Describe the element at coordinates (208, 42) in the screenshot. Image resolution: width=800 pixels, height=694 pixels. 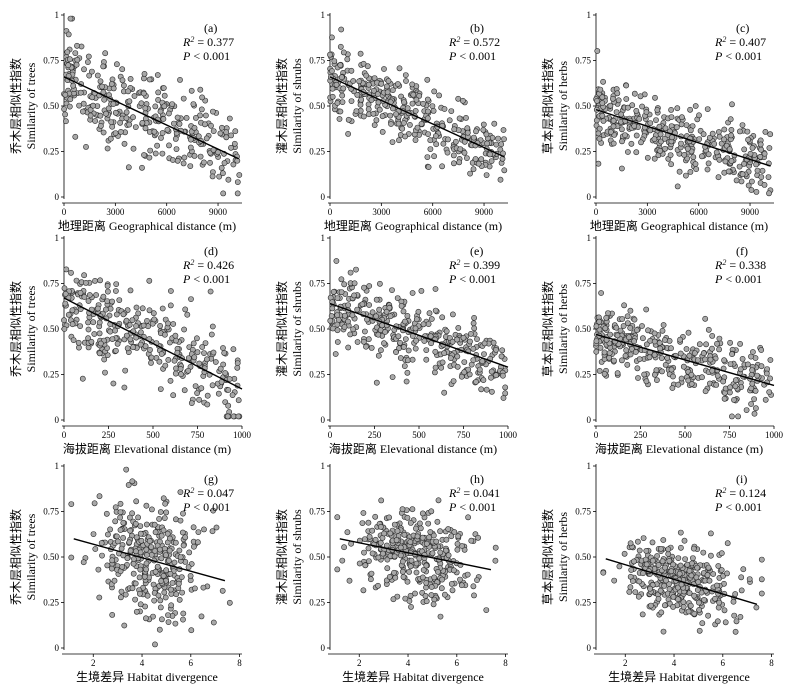
I see `r-squared-label: R2 = 0.377` at that location.